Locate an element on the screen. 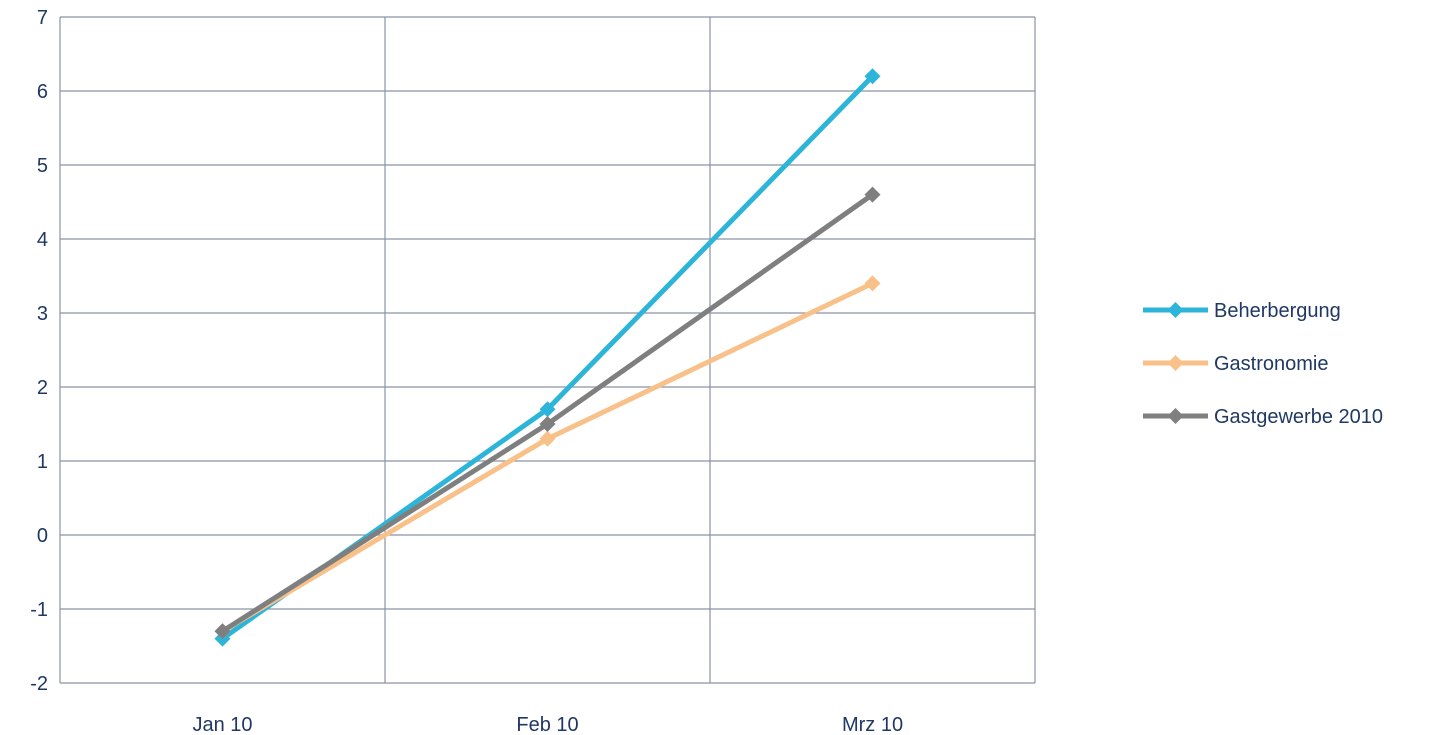 This screenshot has width=1445, height=735. y-tick-label: -2 is located at coordinates (39, 684).